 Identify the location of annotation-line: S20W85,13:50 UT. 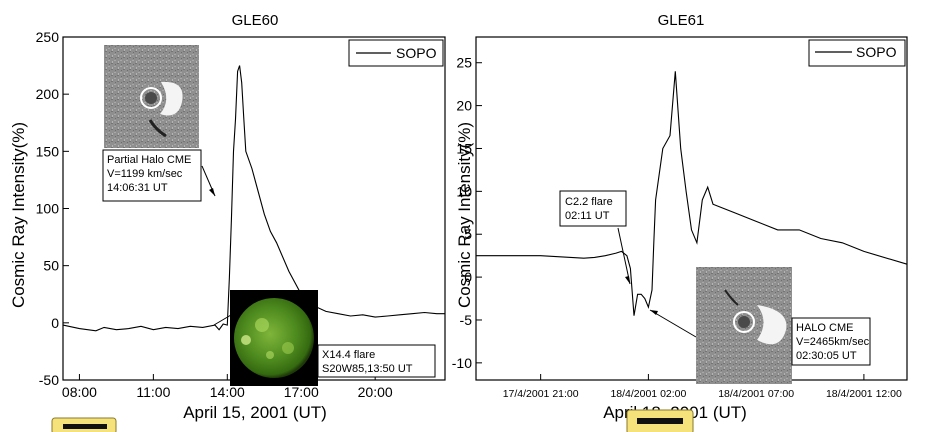
(367, 369).